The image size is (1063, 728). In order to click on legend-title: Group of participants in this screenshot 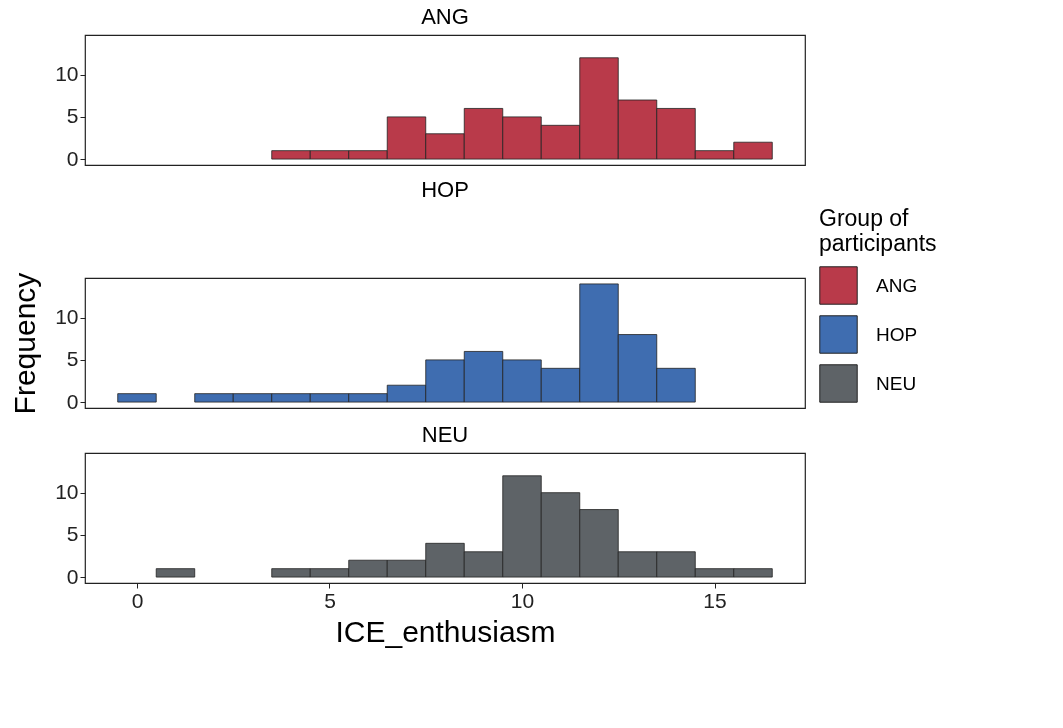, I will do `click(878, 230)`.